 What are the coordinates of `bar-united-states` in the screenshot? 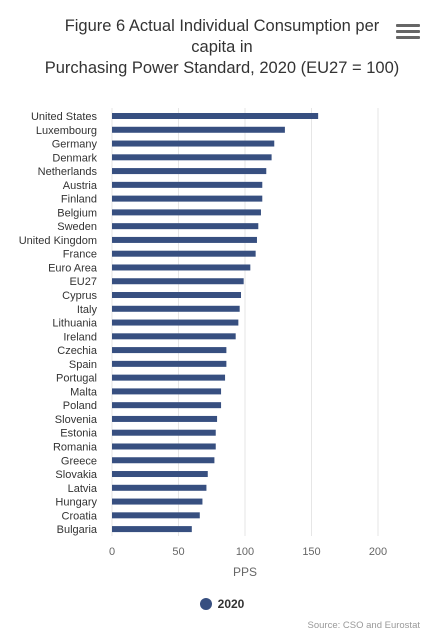 It's located at (215, 116).